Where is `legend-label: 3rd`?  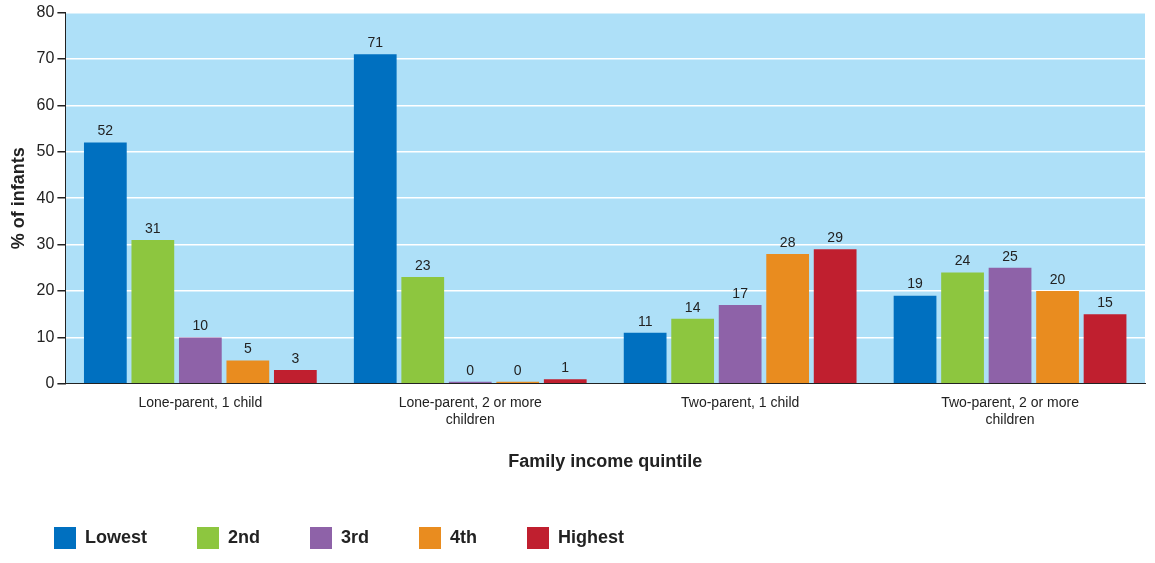
legend-label: 3rd is located at coordinates (355, 536).